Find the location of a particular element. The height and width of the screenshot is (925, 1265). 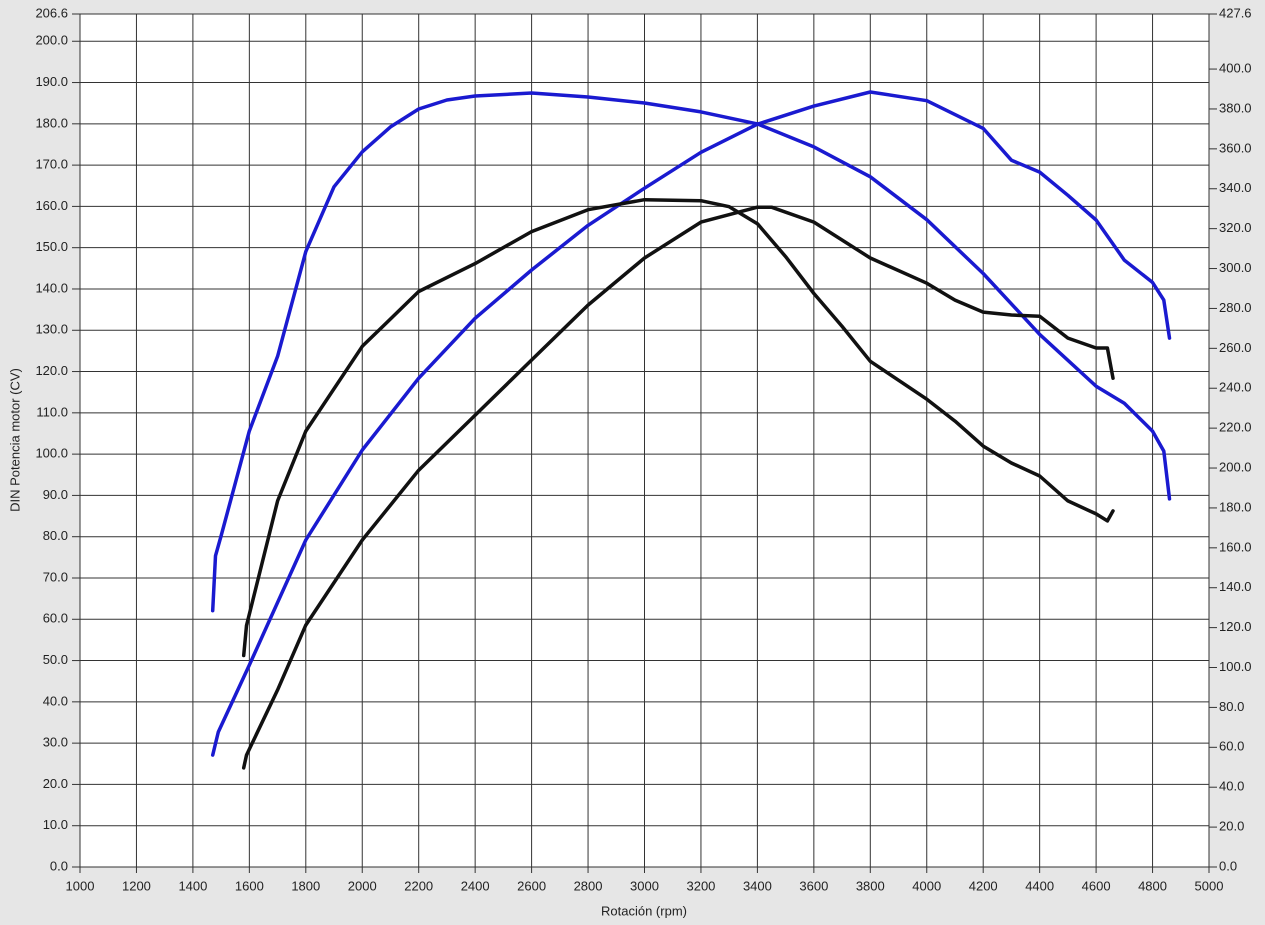

y-axis-title: DIN Potencia motor (CV) is located at coordinates (14, 440).